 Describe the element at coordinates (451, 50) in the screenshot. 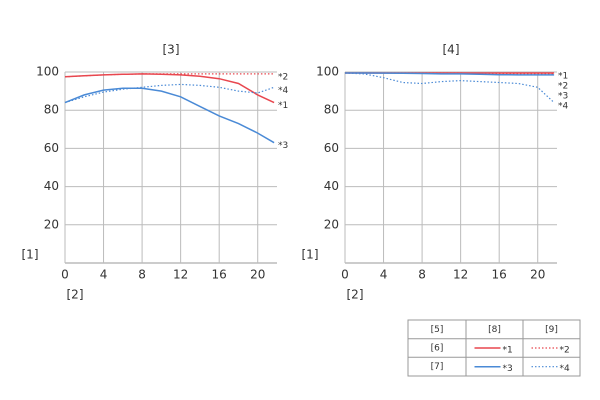

I see `chart-title: [4]` at that location.